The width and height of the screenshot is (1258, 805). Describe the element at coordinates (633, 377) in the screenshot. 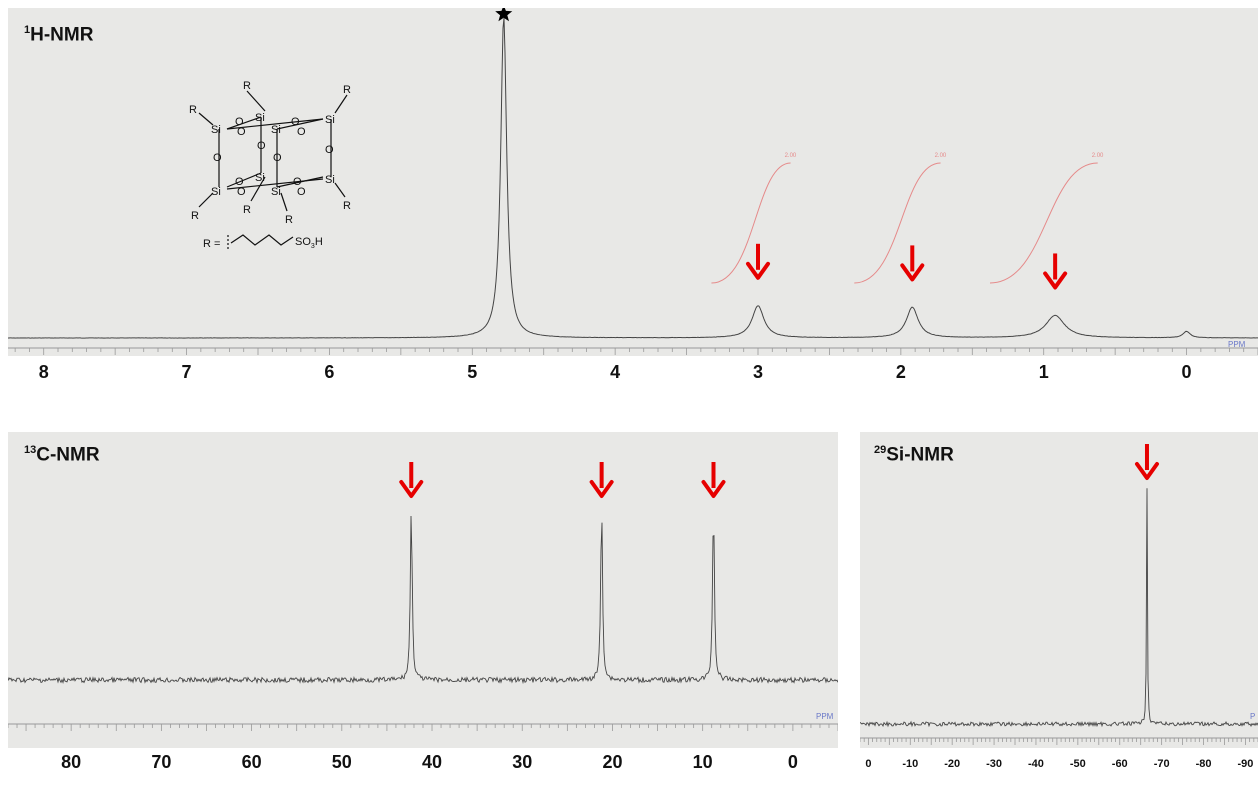

I see `h-nmr-x-axis: 8 7 6 5 4 3 2 1 0` at that location.